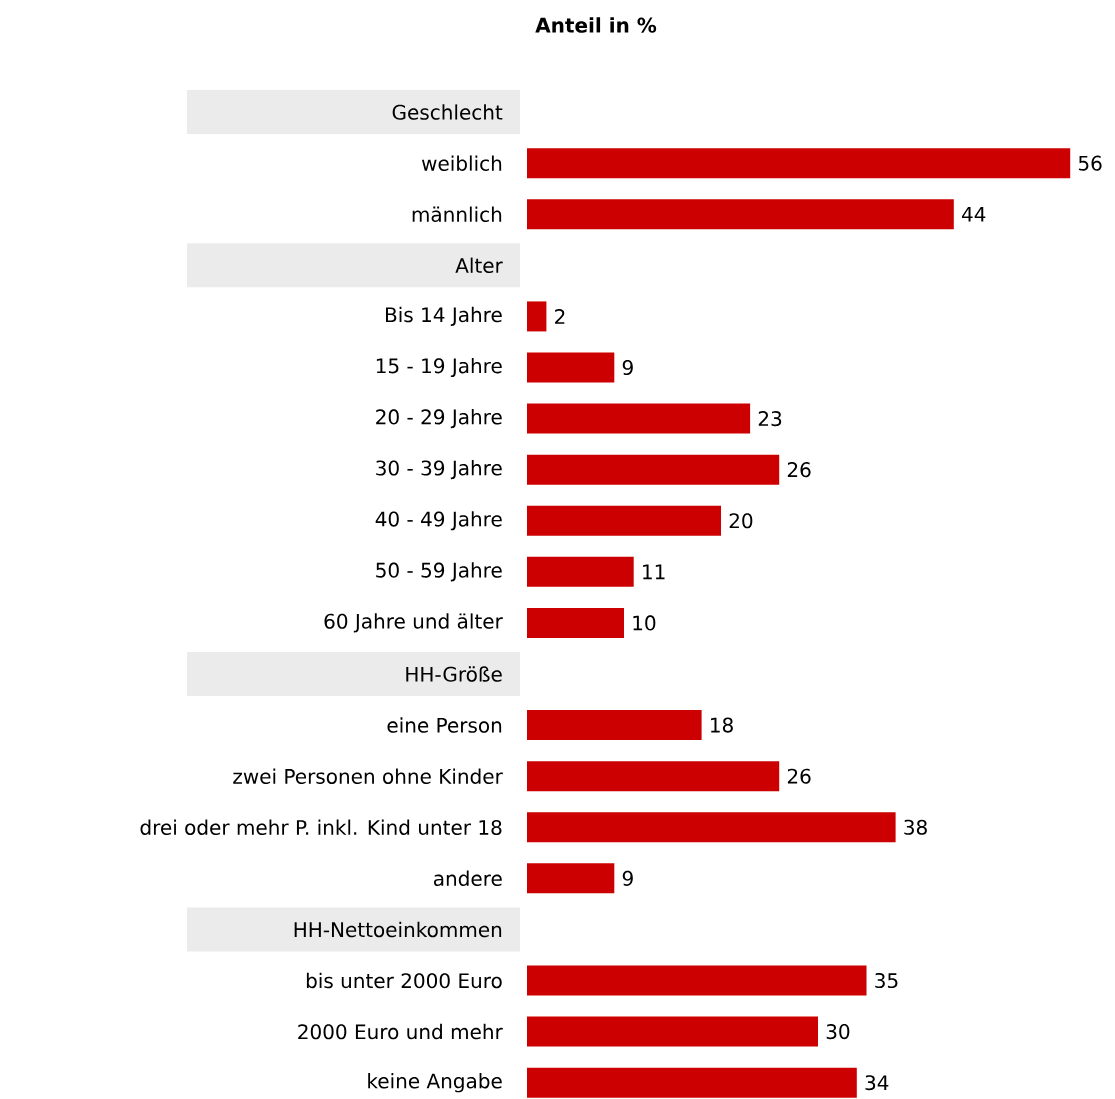  I want to click on data-label: 44, so click(973, 214).